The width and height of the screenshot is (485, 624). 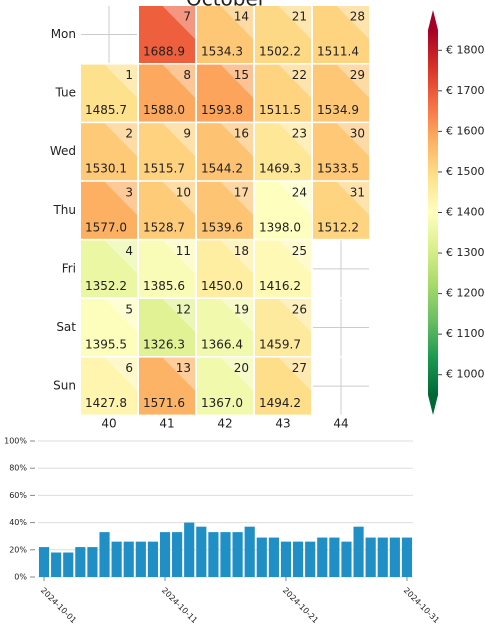 What do you see at coordinates (357, 192) in the screenshot?
I see `day-number: 31` at bounding box center [357, 192].